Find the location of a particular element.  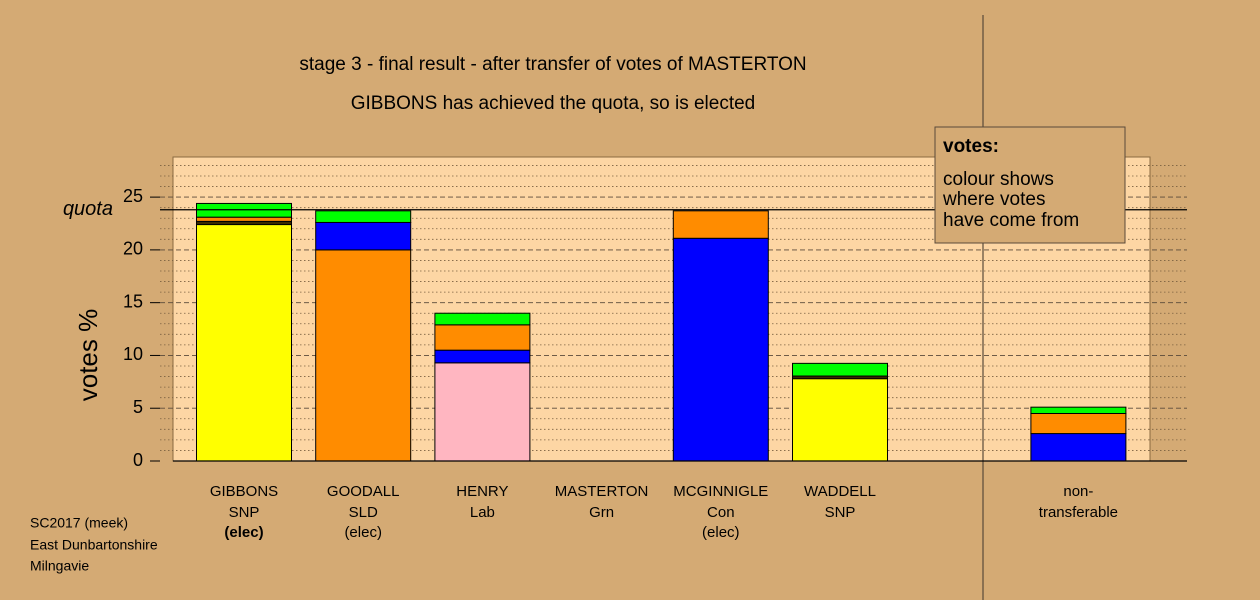

y-axis-label: votes % is located at coordinates (88, 355).